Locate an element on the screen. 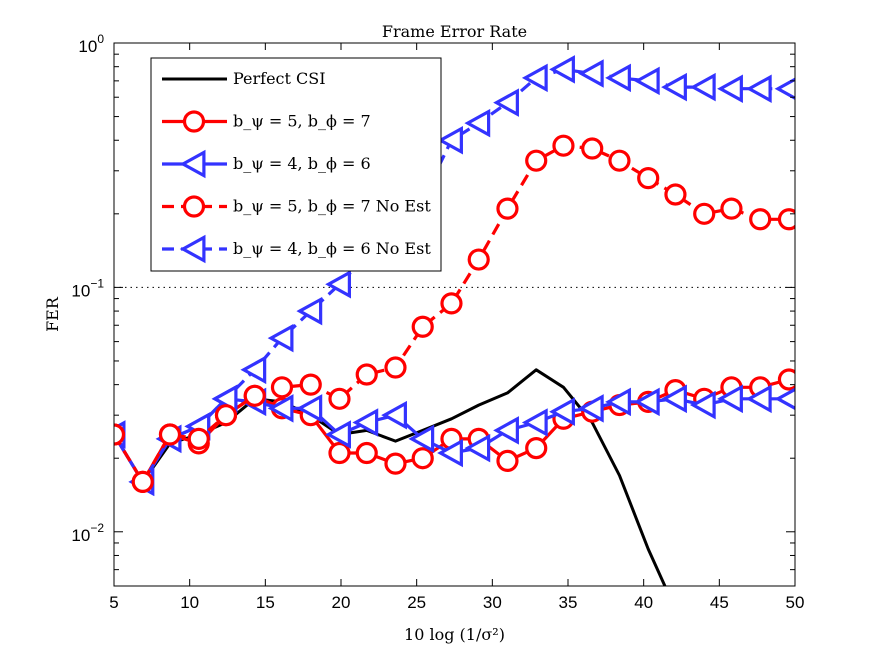 The image size is (878, 660). x-tick-label-9: 50 is located at coordinates (795, 602).